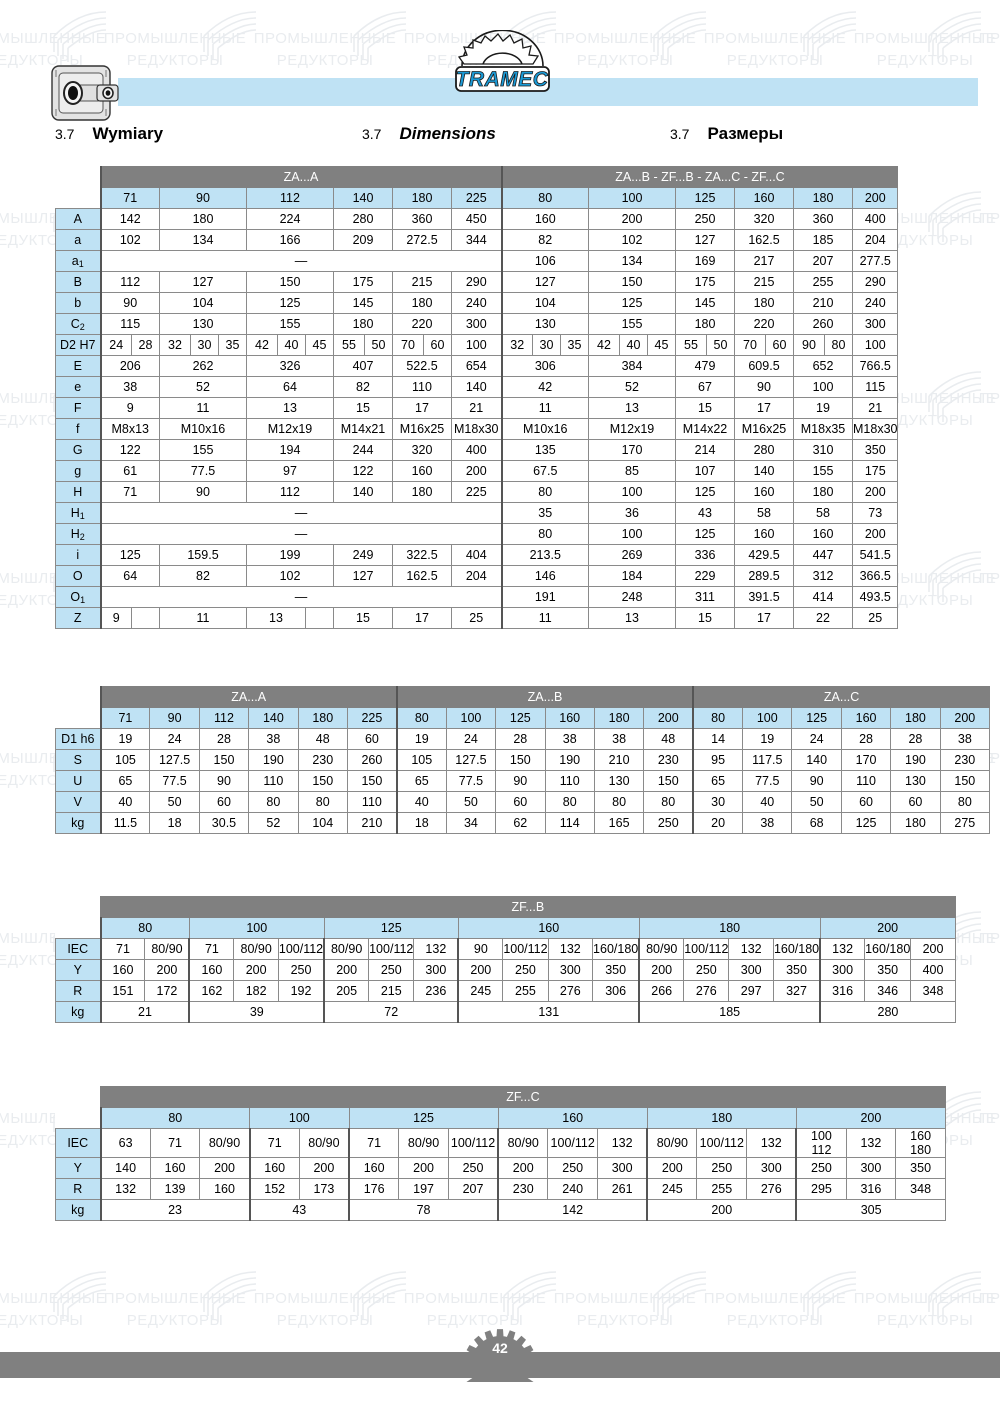 Image resolution: width=1000 pixels, height=1414 pixels. I want to click on size-header-112: 112, so click(224, 718).